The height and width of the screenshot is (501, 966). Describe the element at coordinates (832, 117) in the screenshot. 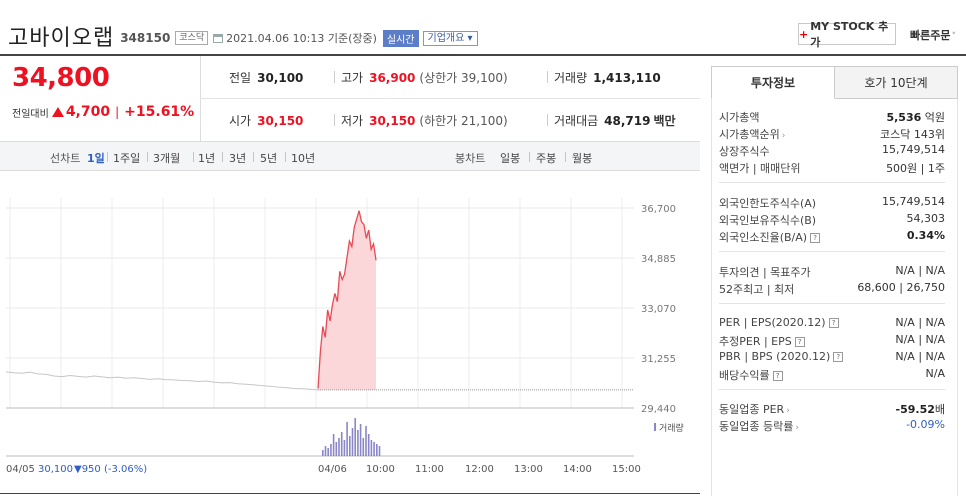

I see `market-cap-row: 시가총액 5,536 억원` at that location.